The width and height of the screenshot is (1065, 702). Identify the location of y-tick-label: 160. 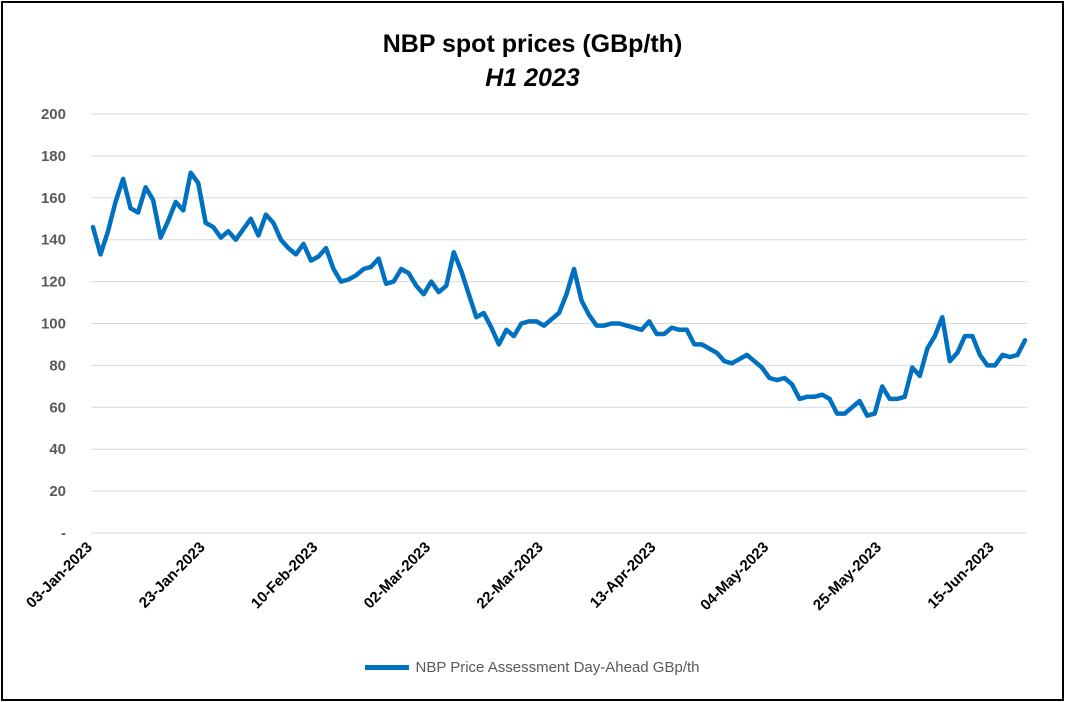
(53, 198).